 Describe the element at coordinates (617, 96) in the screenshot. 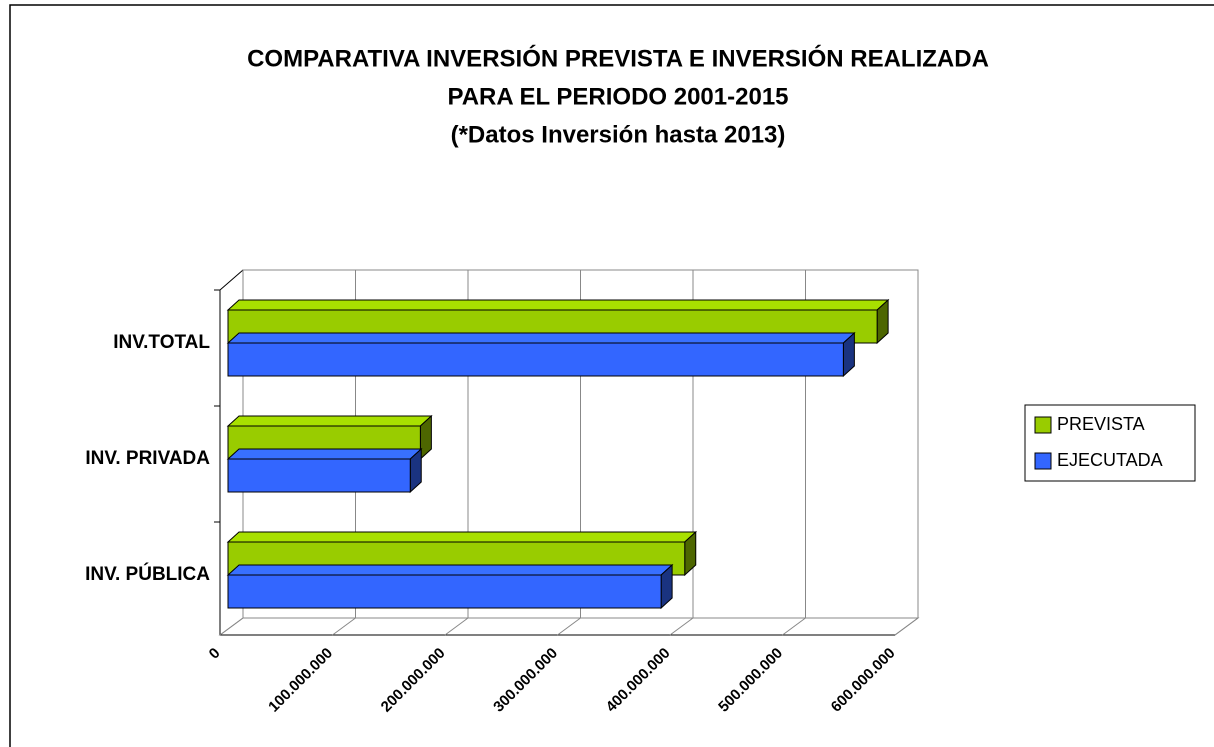

I see `chart-title: PARA EL PERIODO 2001-2015` at that location.